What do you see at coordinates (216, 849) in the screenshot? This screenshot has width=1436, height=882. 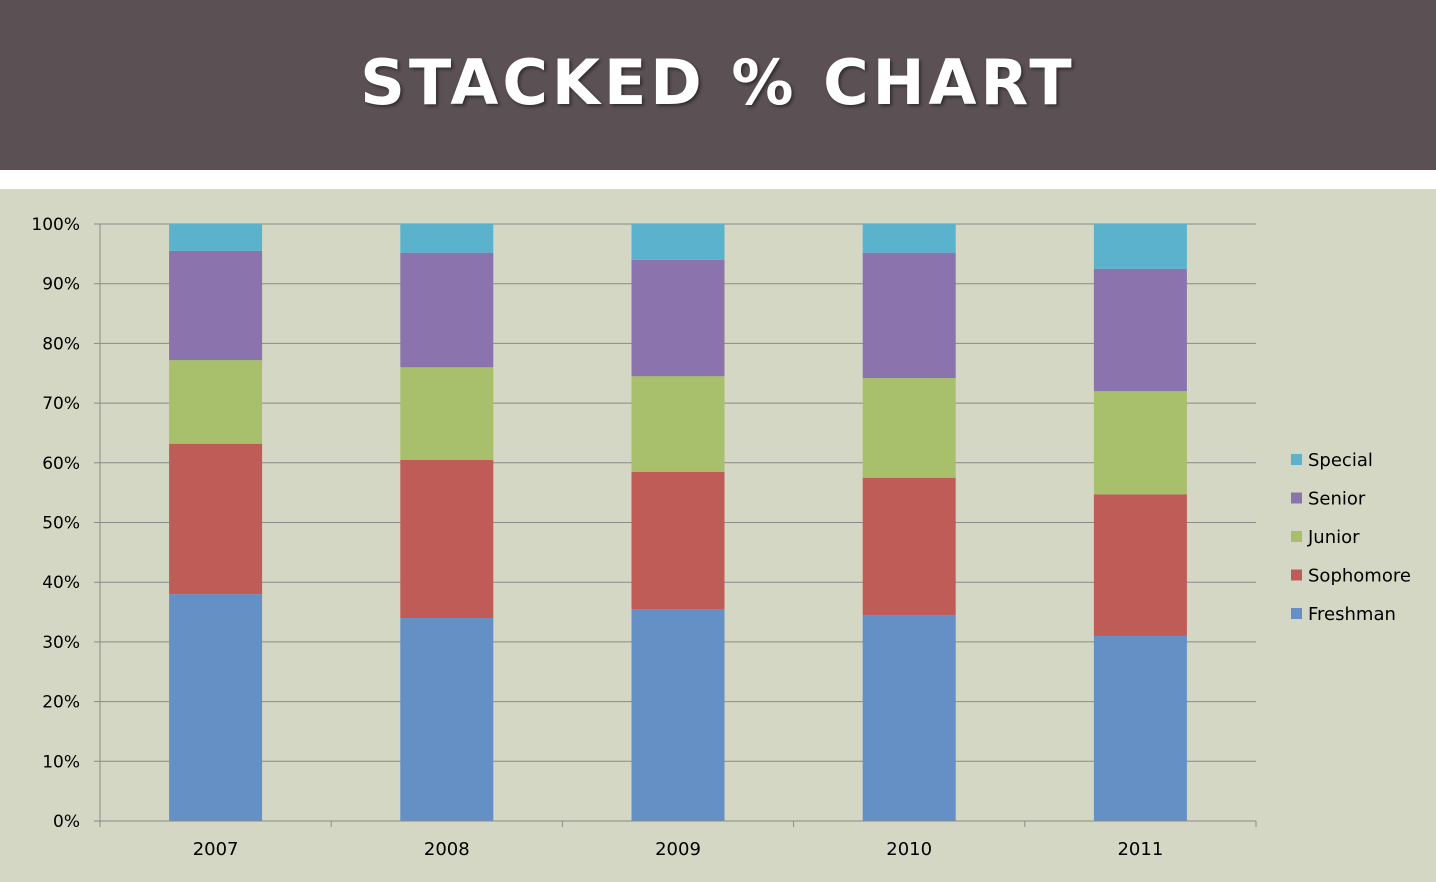 I see `x-tick-label: 2007` at bounding box center [216, 849].